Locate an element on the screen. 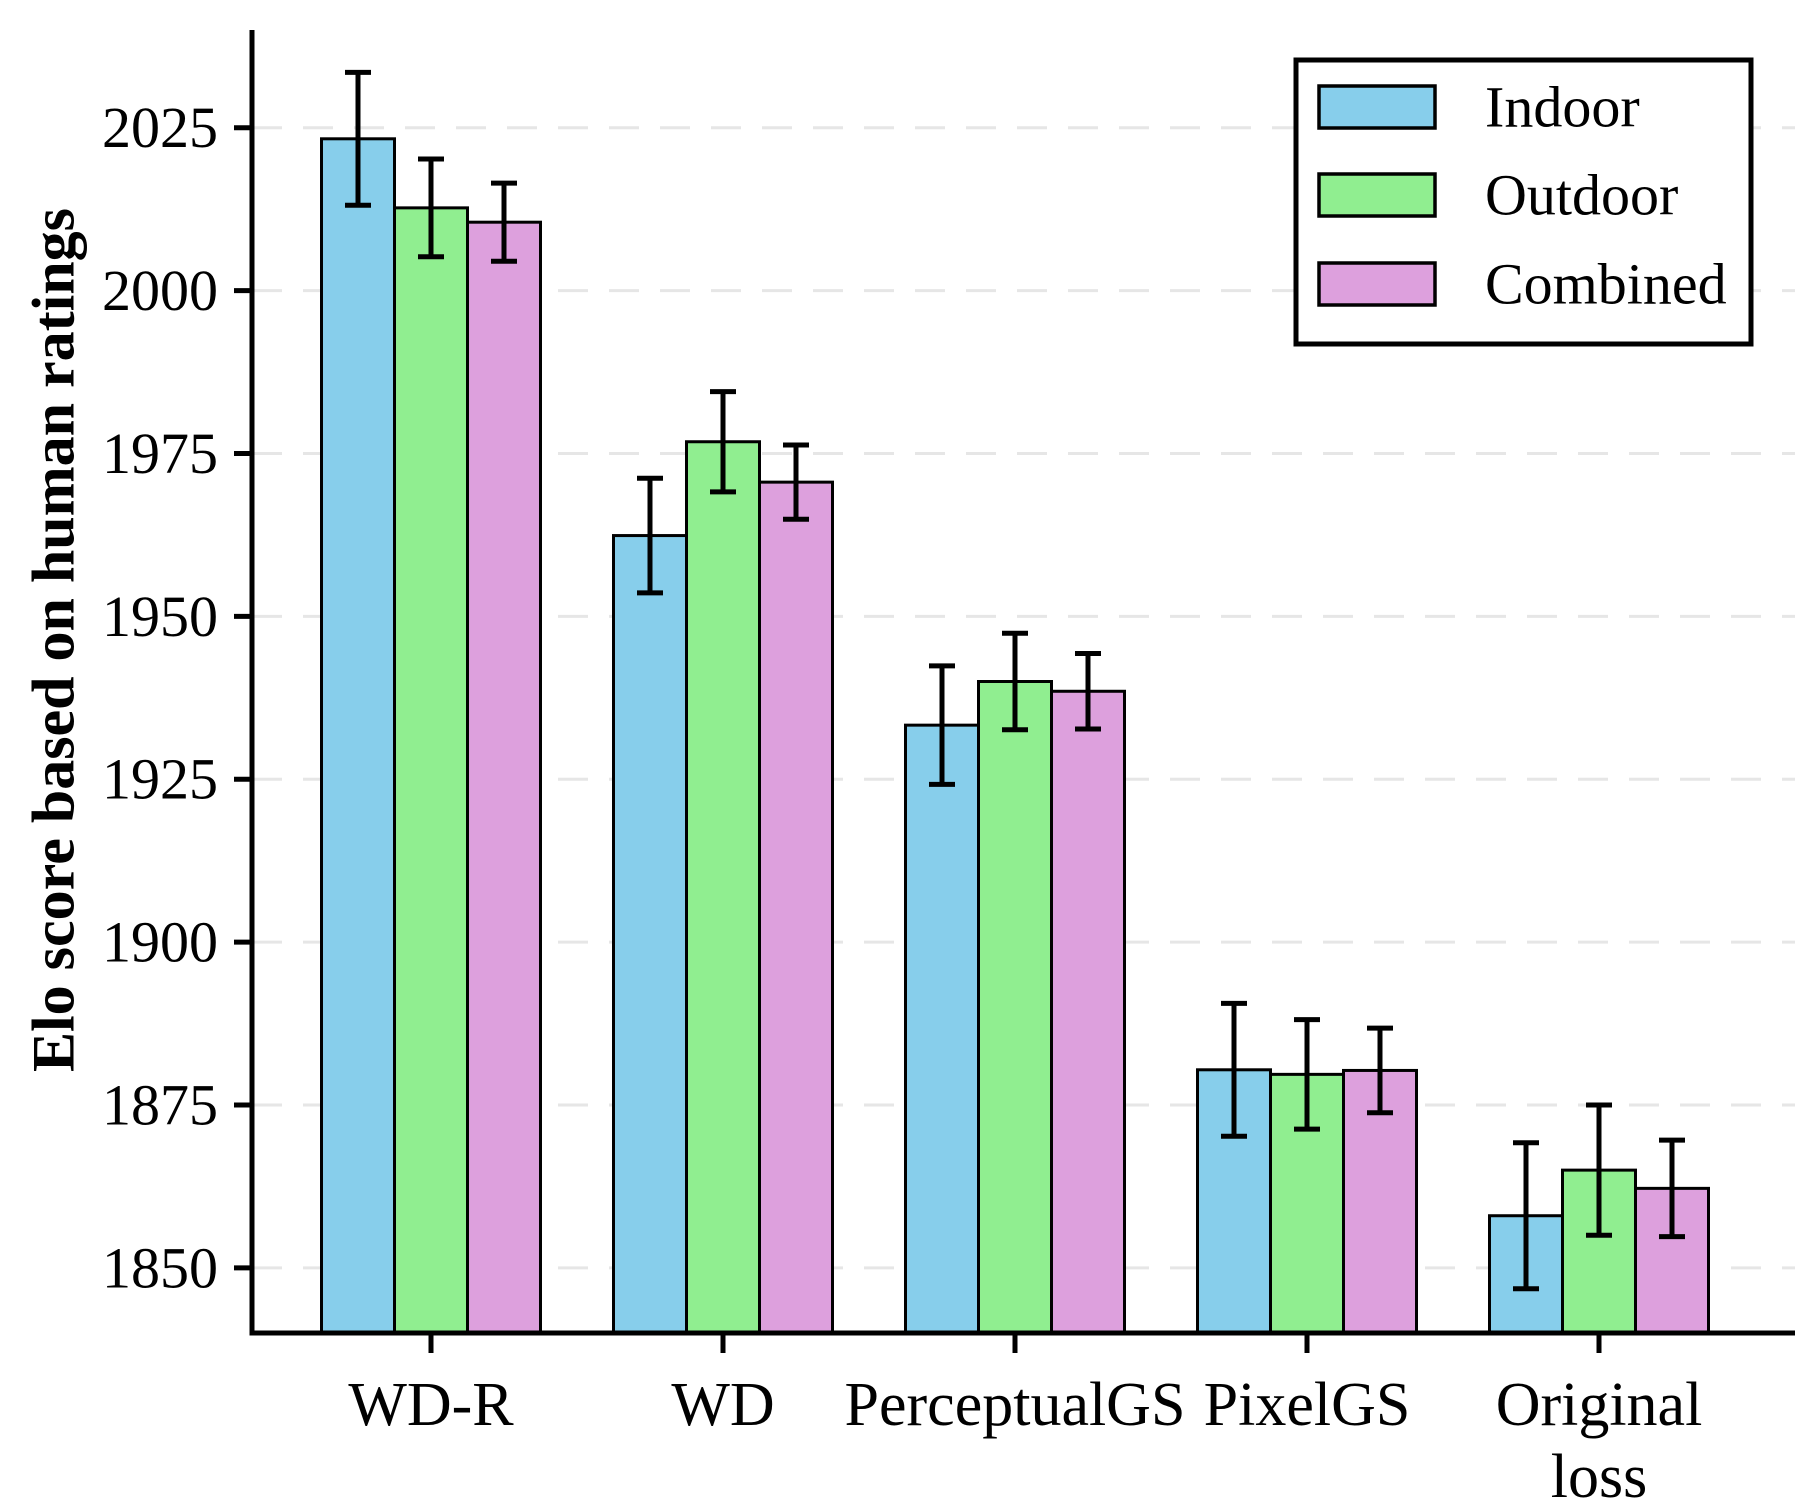  x-tick-label-original-loss-line1: Original is located at coordinates (1599, 1405).